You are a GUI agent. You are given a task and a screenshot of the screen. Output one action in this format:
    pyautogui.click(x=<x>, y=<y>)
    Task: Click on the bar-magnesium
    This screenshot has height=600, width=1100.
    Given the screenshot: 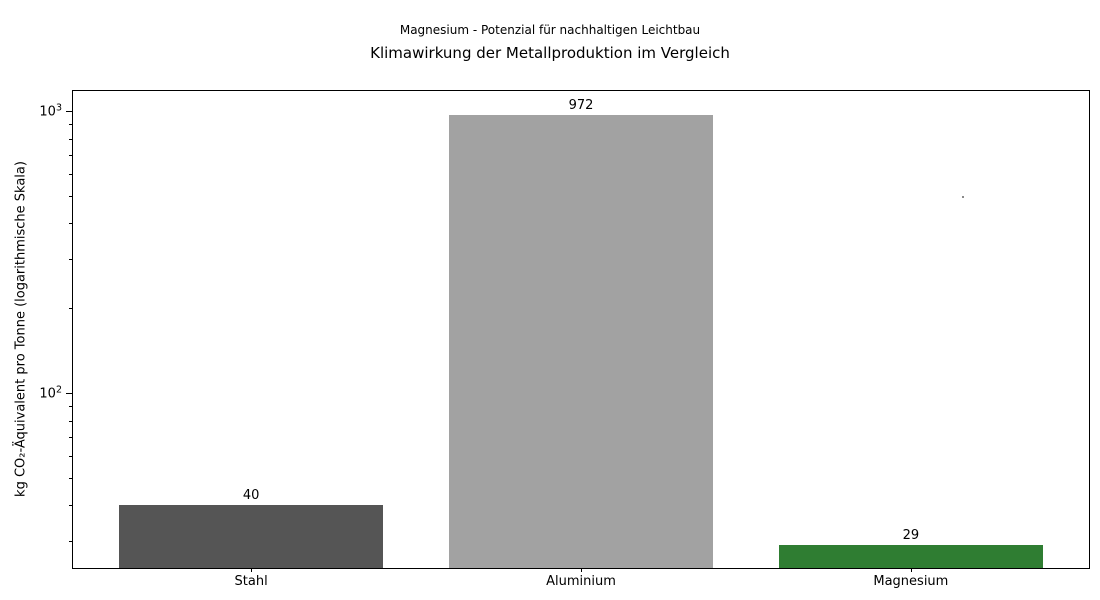 What is the action you would take?
    pyautogui.click(x=910, y=556)
    